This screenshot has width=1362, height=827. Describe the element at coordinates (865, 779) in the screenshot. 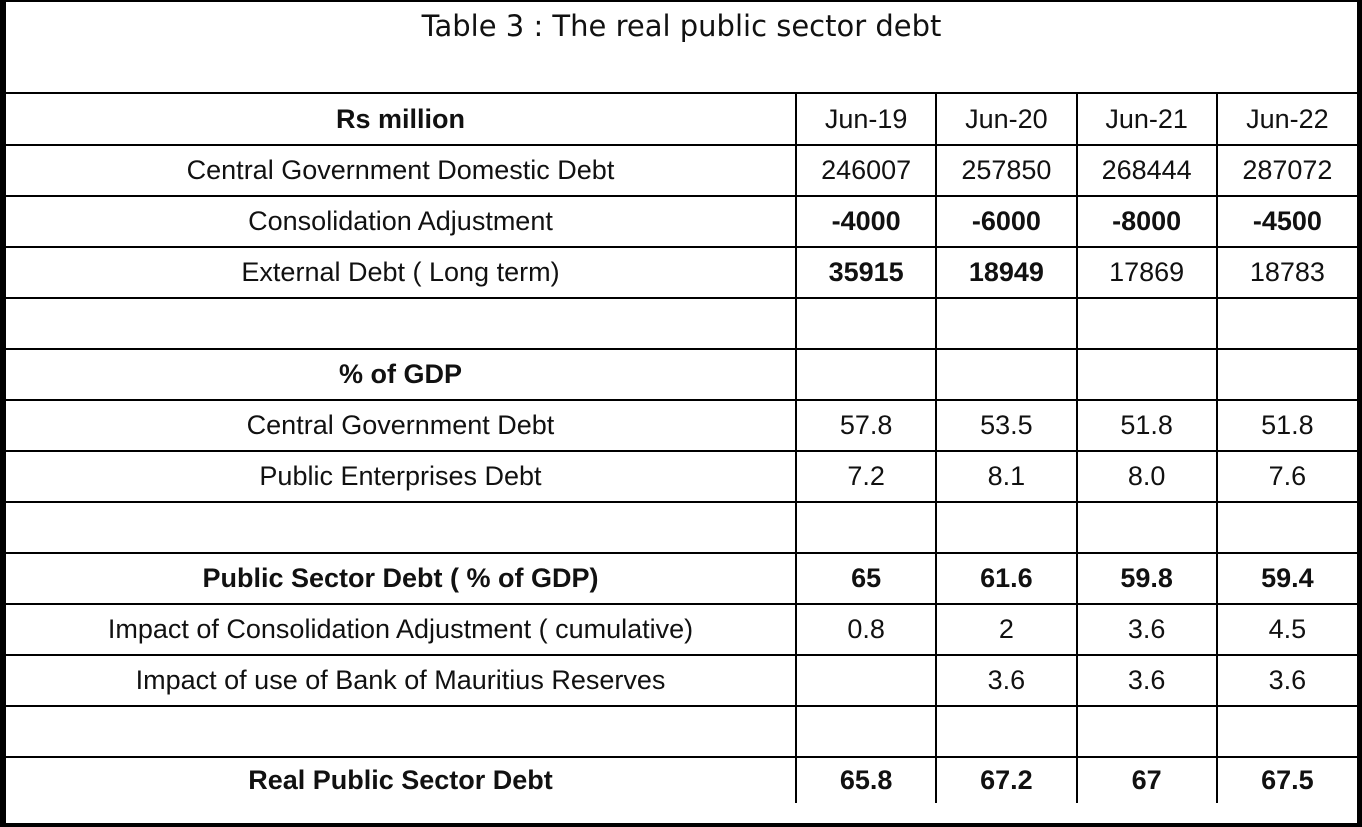

I see `value-cell: 65.8` at that location.